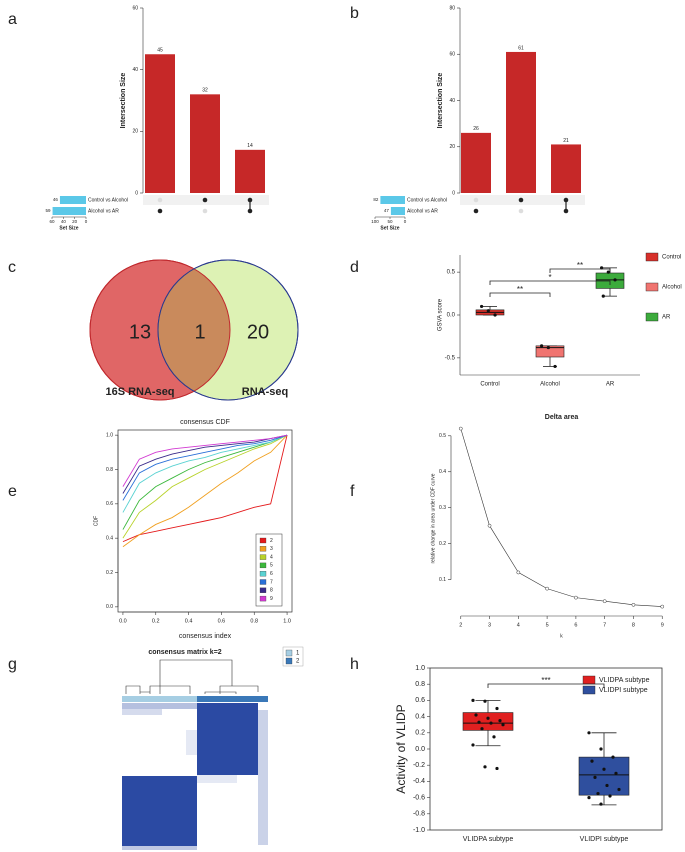 Image resolution: width=685 pixels, height=852 pixels. Describe the element at coordinates (271, 582) in the screenshot. I see `legend-label: 7` at that location.